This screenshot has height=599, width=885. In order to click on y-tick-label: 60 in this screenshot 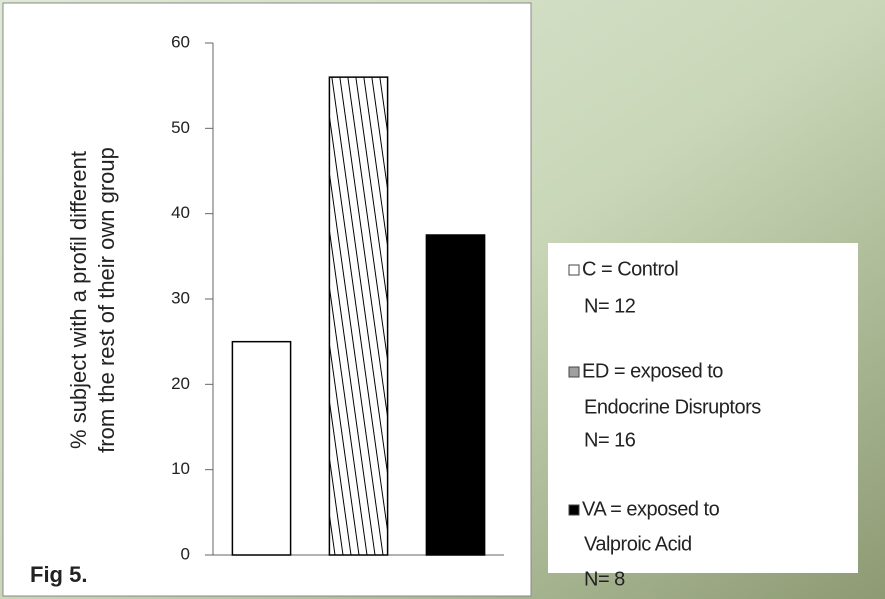, I will do `click(180, 41)`.